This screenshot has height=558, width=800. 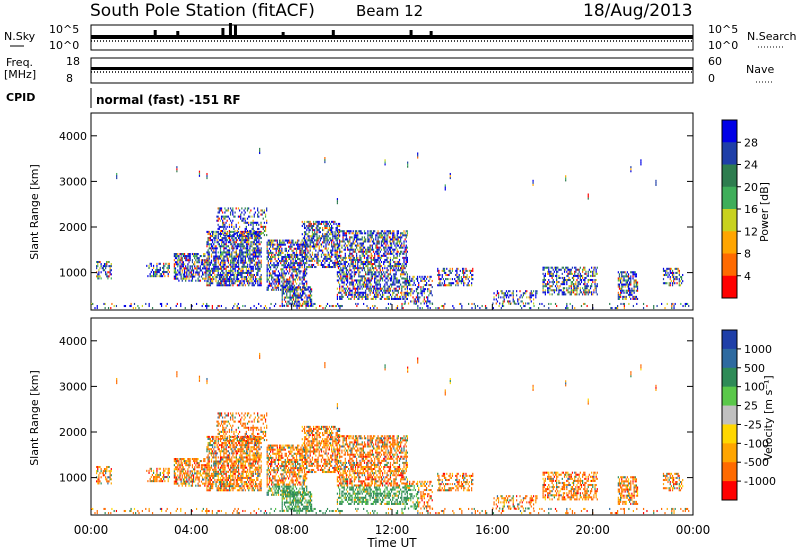 I want to click on beam-label: Beam 12, so click(x=389, y=11).